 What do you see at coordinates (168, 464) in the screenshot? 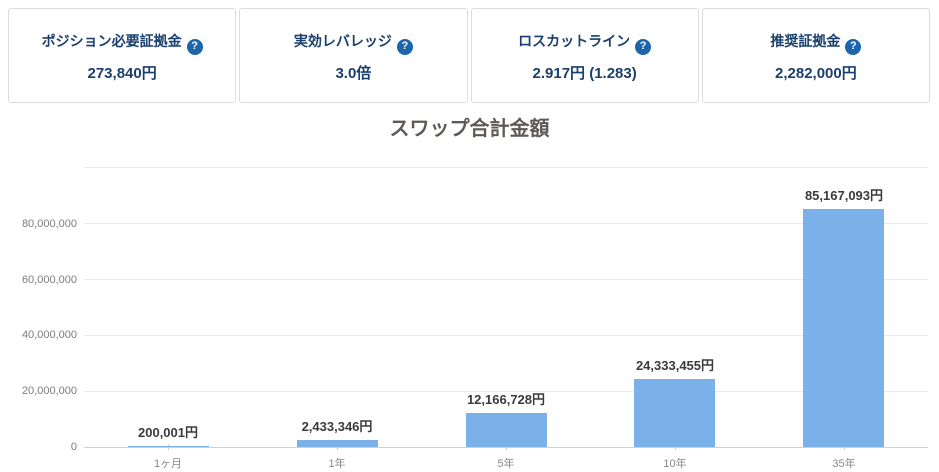
I see `x-axis-category-label: 1ヶ月` at bounding box center [168, 464].